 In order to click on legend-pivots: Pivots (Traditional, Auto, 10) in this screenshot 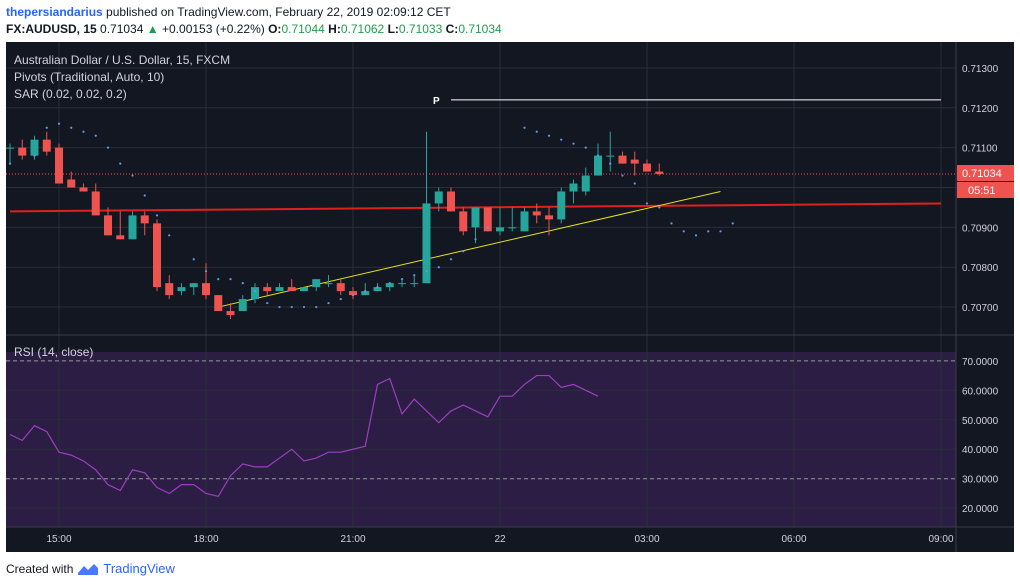, I will do `click(89, 77)`.